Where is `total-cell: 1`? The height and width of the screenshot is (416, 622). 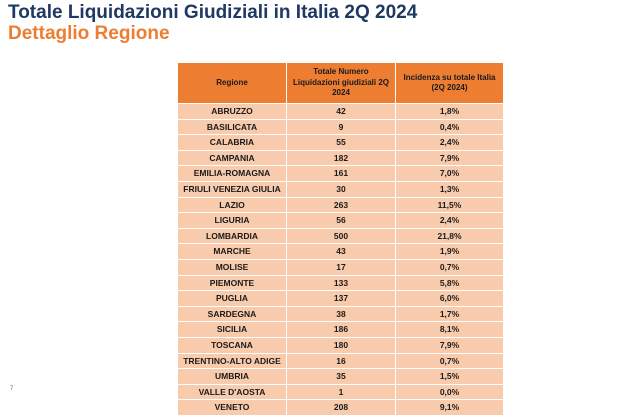 total-cell: 1 is located at coordinates (341, 392).